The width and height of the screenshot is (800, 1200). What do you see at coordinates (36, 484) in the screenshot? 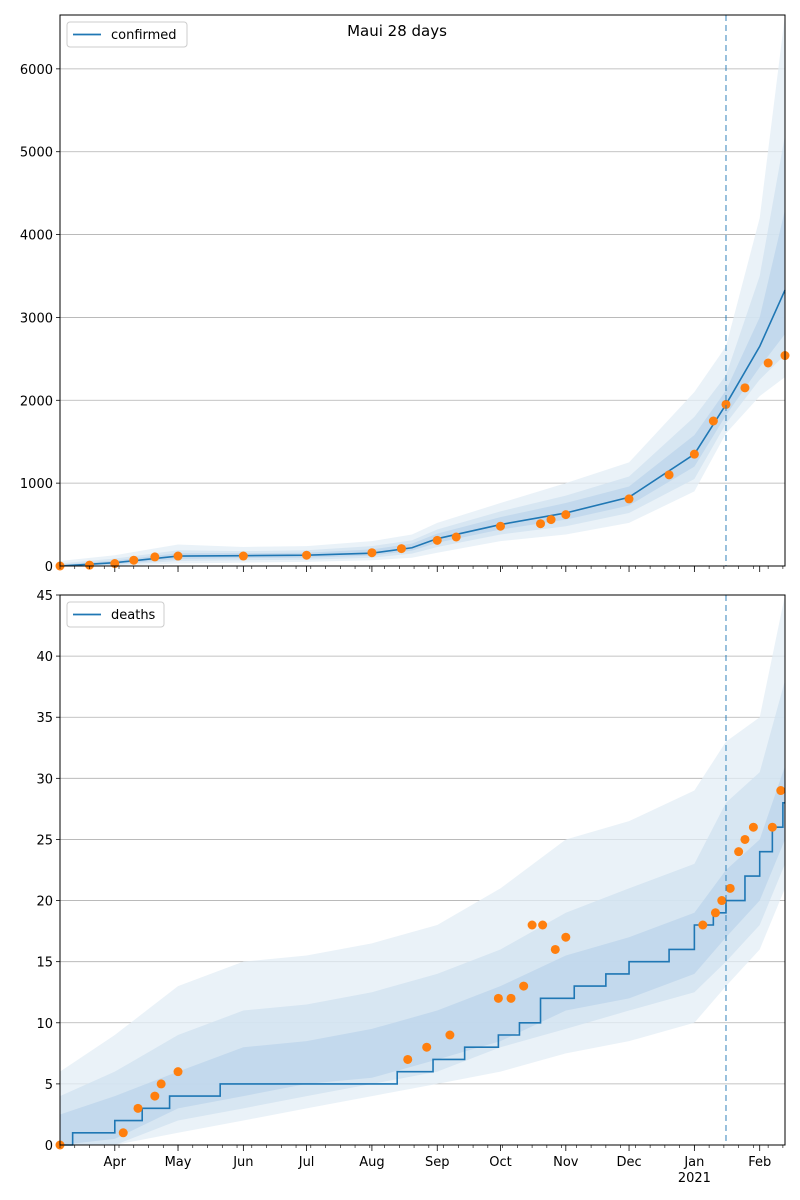
I see `y-tick-label: 1000` at bounding box center [36, 484].